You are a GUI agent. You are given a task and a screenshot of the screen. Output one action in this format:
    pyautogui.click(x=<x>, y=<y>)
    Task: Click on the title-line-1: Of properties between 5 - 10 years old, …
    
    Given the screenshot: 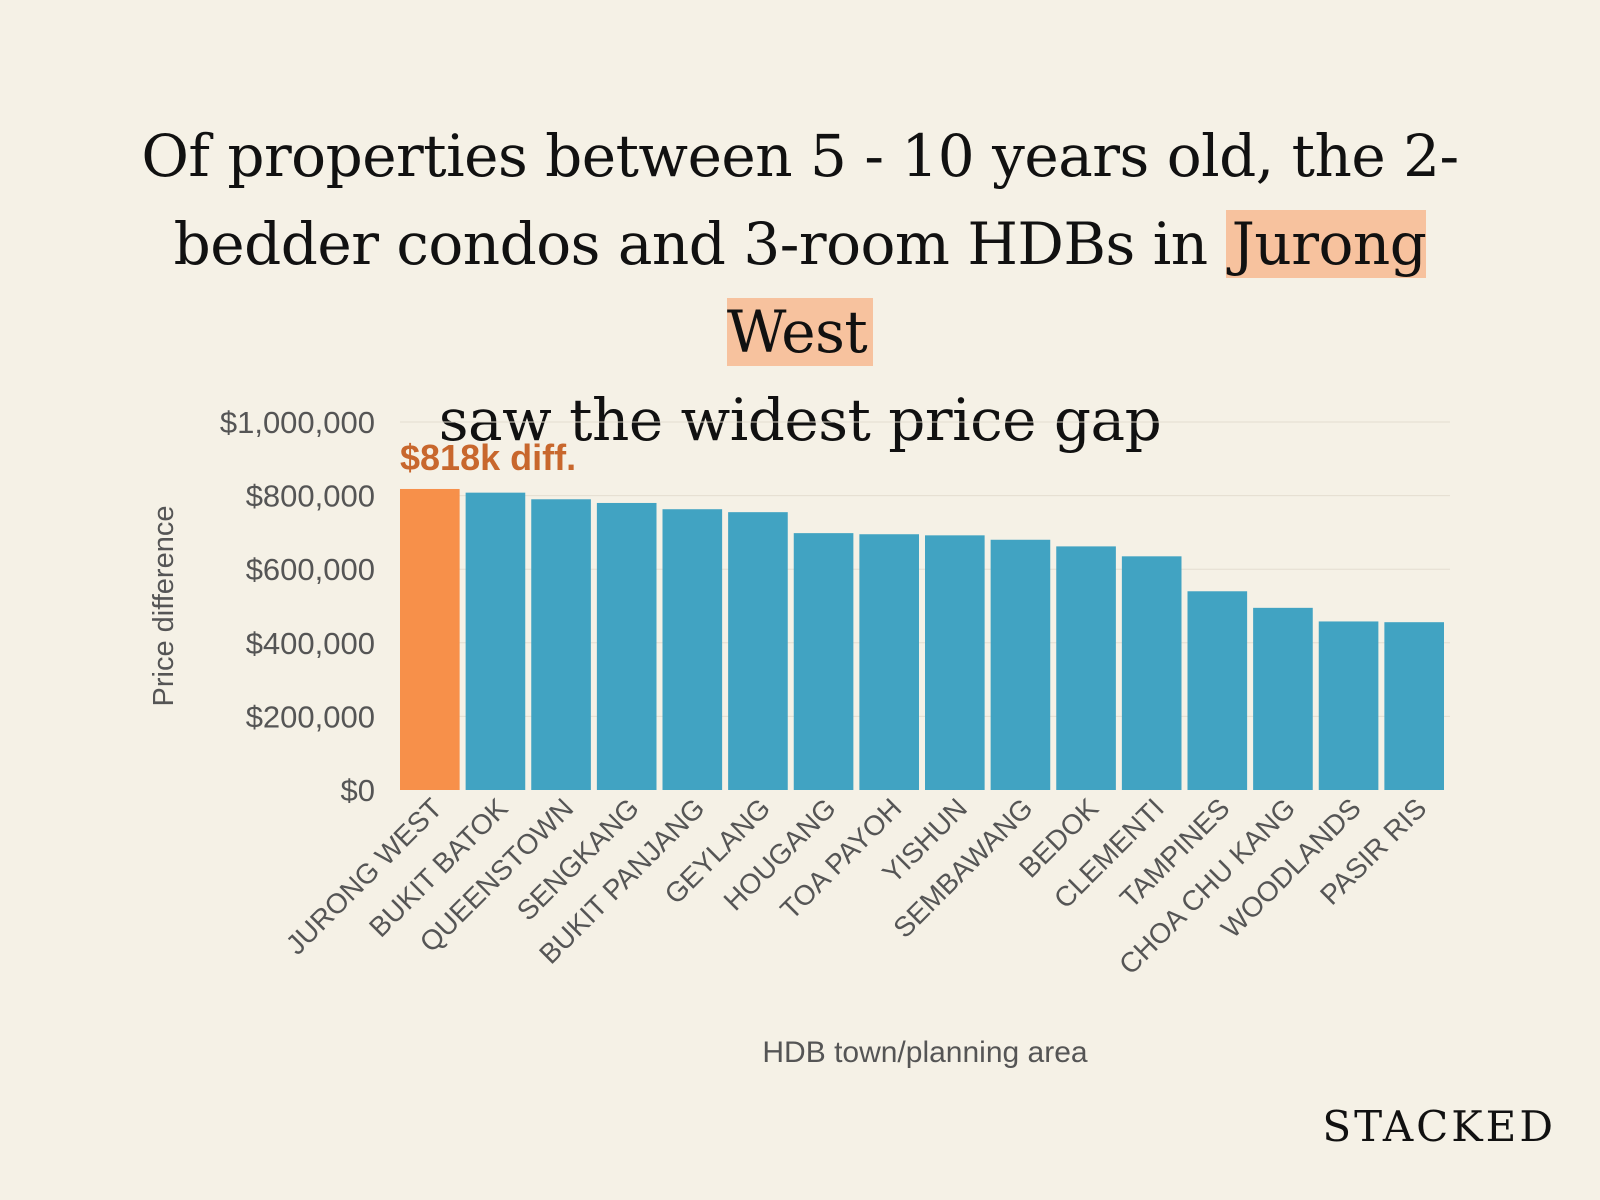 What is the action you would take?
    pyautogui.click(x=800, y=156)
    